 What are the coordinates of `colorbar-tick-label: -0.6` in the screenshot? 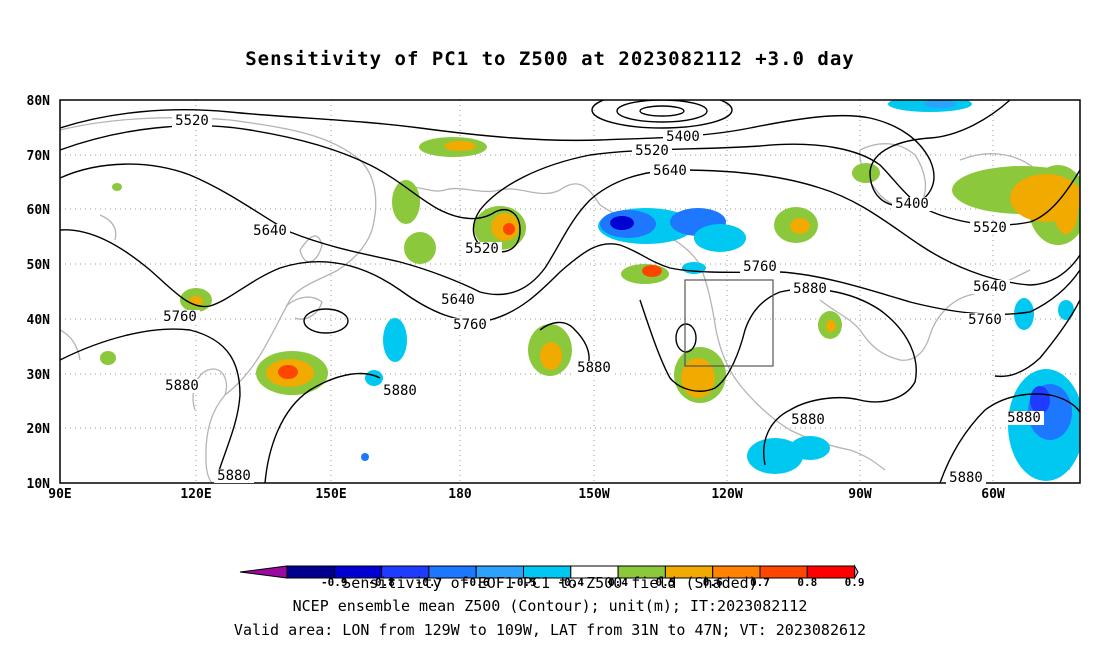 It's located at (476, 582).